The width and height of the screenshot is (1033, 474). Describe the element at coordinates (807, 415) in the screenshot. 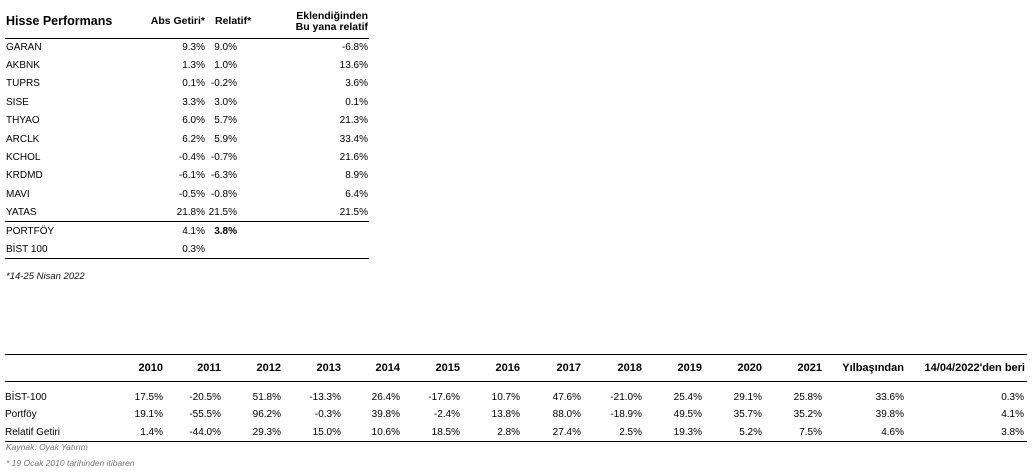

I see `table-cell: 35.2%` at that location.